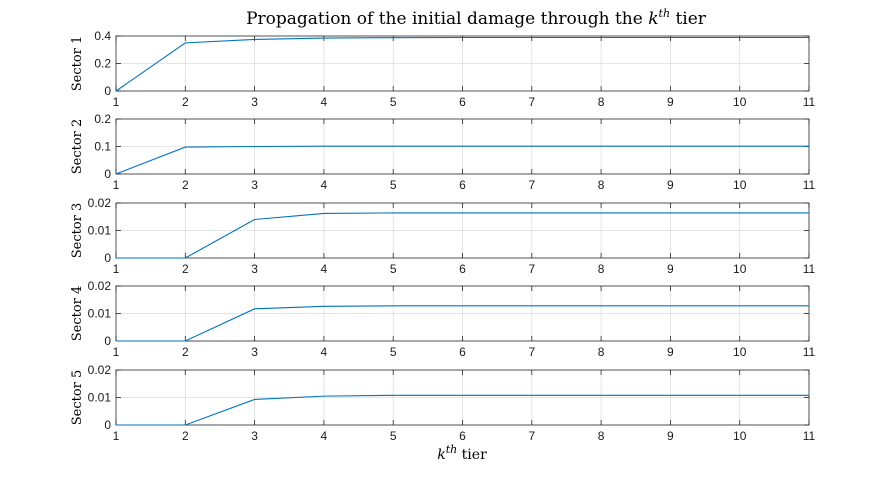  I want to click on x-axis-label-sup: th, so click(452, 449).